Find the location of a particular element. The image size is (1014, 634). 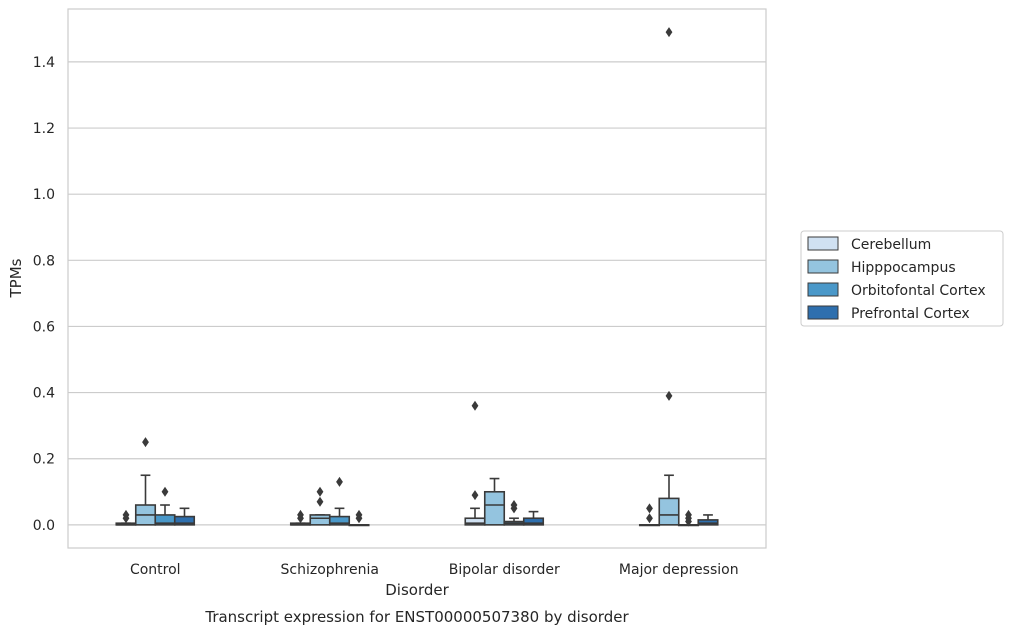

y-tick-label: 0.0 is located at coordinates (44, 526).